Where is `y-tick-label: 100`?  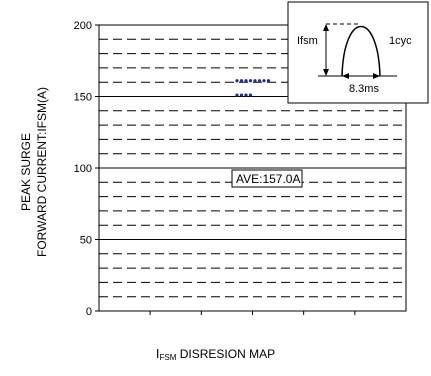 y-tick-label: 100 is located at coordinates (83, 169).